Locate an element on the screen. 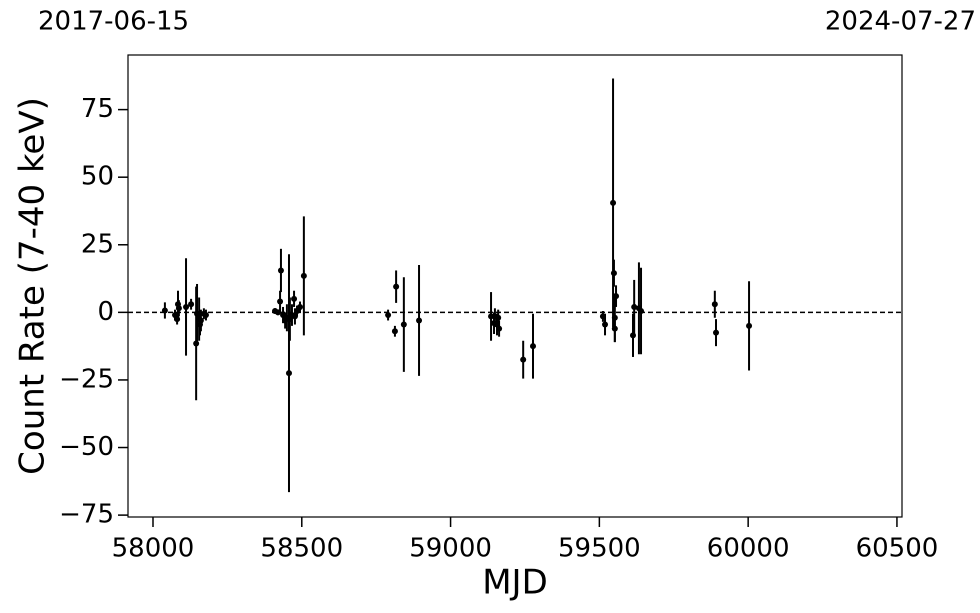 The height and width of the screenshot is (613, 980). end-date: 2024-07-27 is located at coordinates (900, 22).